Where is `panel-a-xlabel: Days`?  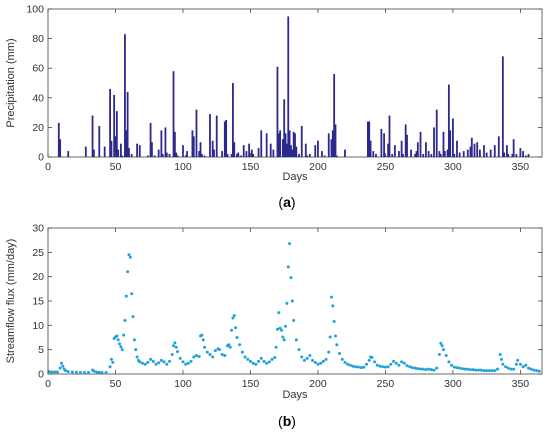
panel-a-xlabel: Days is located at coordinates (295, 177).